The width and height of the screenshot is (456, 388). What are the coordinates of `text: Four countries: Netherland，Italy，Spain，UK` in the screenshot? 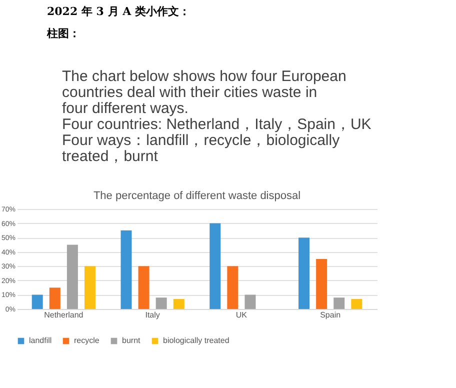 It's located at (217, 124).